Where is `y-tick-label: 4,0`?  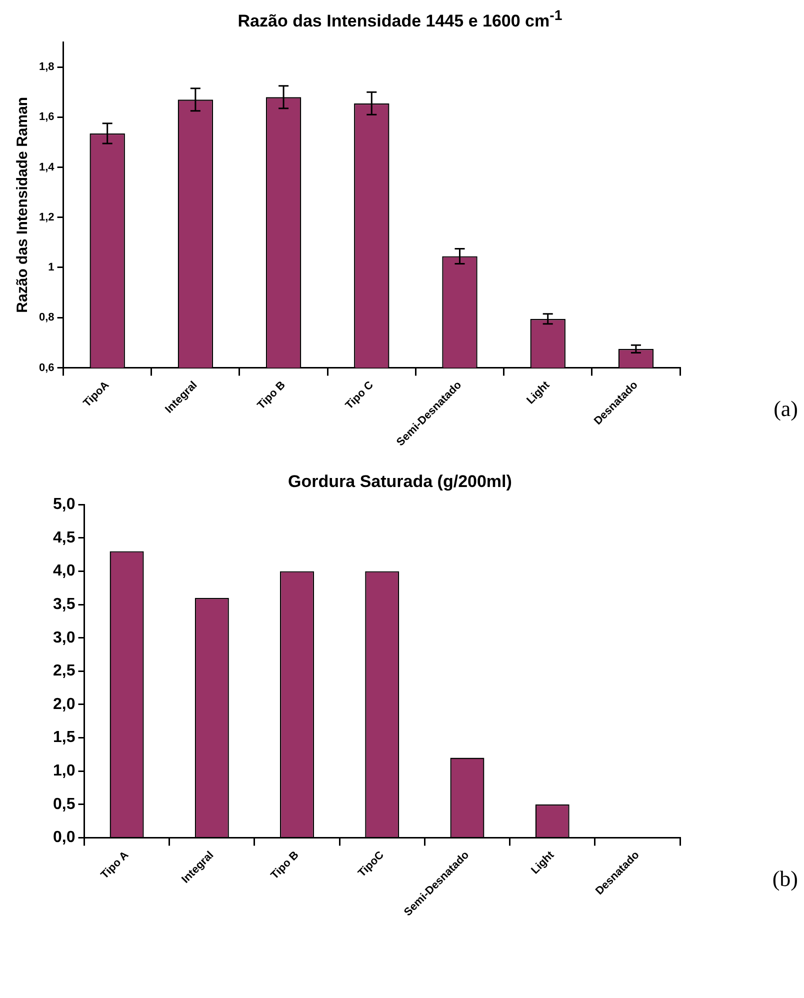 y-tick-label: 4,0 is located at coordinates (64, 571).